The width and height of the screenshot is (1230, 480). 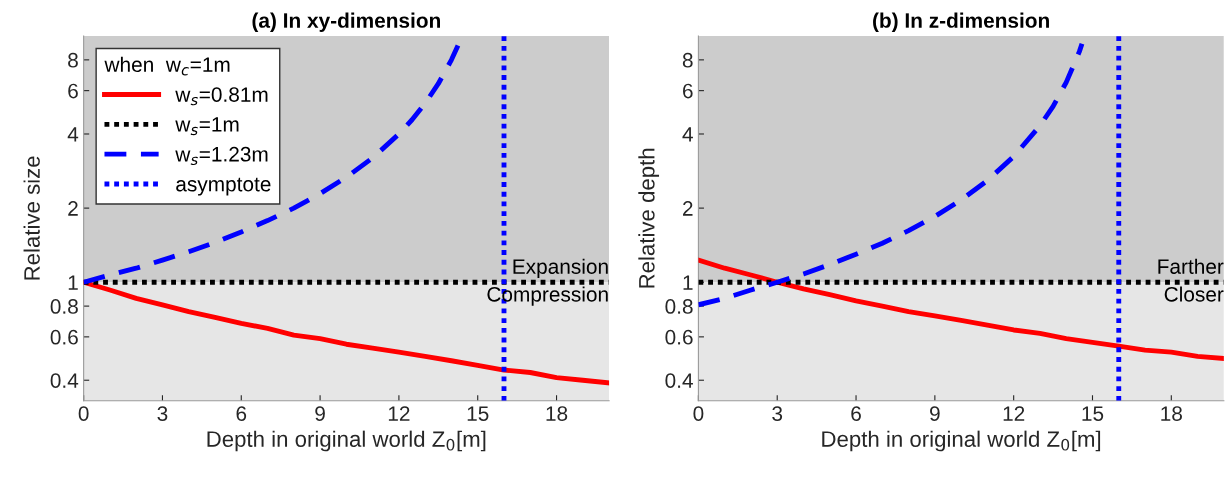 What do you see at coordinates (346, 22) in the screenshot?
I see `chart-title: (a) In xy-dimension` at bounding box center [346, 22].